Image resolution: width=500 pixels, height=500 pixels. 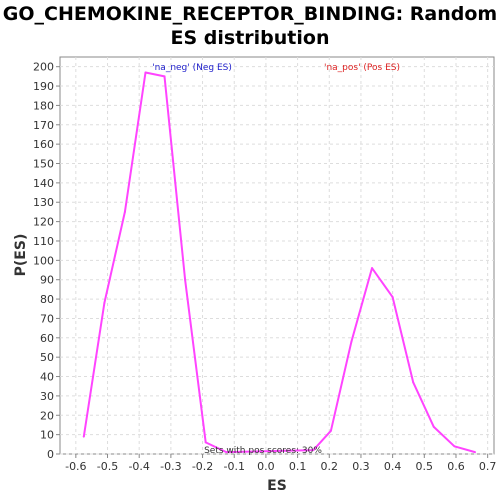 What do you see at coordinates (43, 86) in the screenshot?
I see `y-tick-label: 190` at bounding box center [43, 86].